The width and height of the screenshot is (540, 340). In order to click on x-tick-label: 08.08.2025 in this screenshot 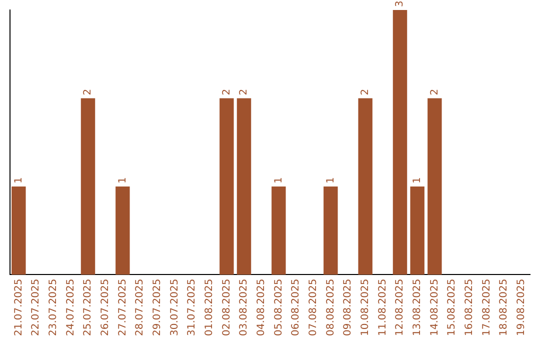, I will do `click(330, 307)`.